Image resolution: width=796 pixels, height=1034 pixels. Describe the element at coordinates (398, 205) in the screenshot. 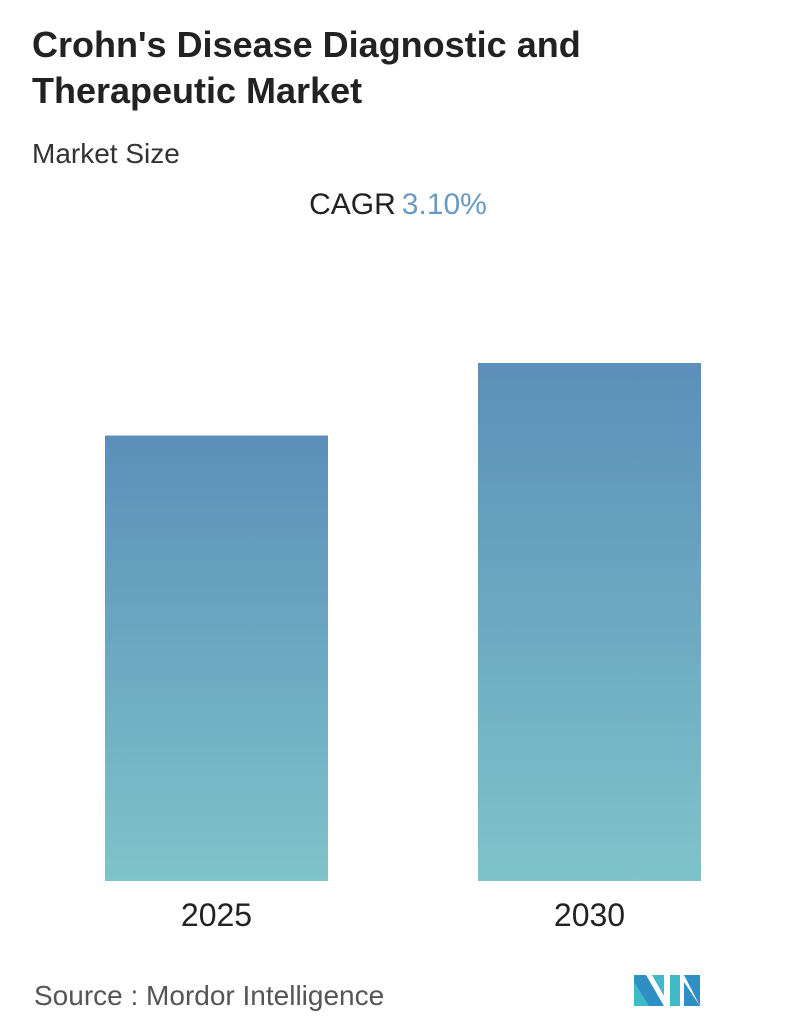

I see `cagr: CAGR 3.10%` at that location.